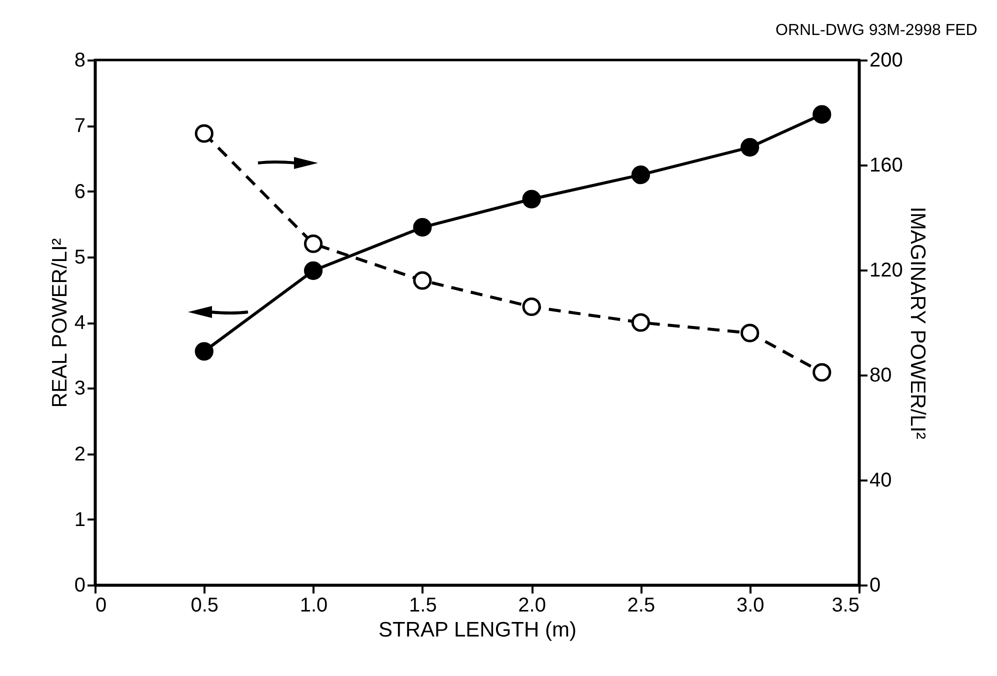 The height and width of the screenshot is (676, 997). What do you see at coordinates (886, 61) in the screenshot?
I see `y2-tick-label: 200` at bounding box center [886, 61].